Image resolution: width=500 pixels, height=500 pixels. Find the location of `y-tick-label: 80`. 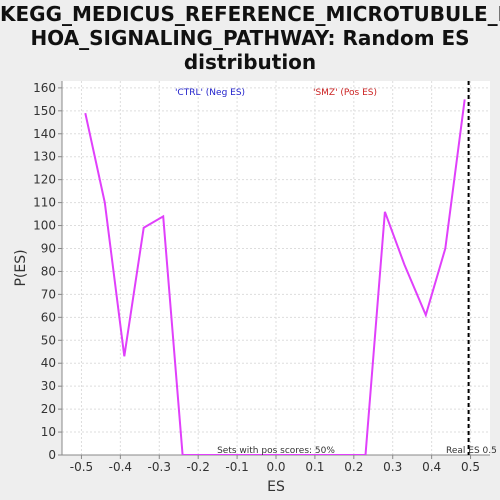

y-tick-label: 80 is located at coordinates (48, 271).